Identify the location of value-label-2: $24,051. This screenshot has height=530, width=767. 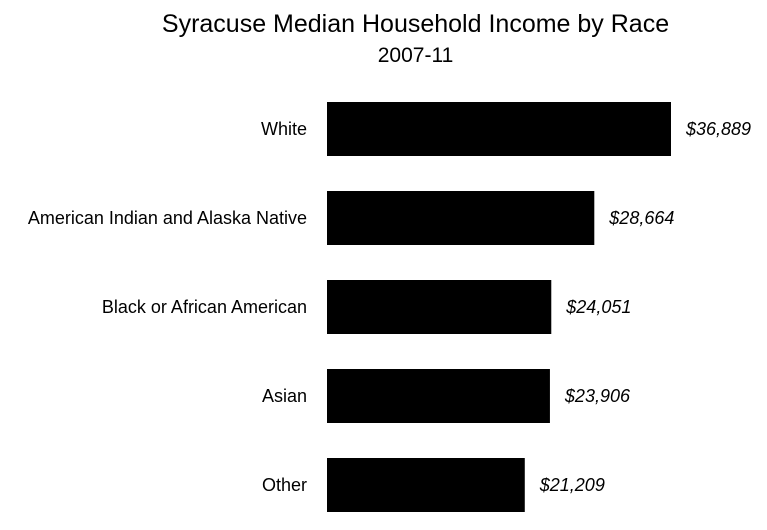
(598, 307).